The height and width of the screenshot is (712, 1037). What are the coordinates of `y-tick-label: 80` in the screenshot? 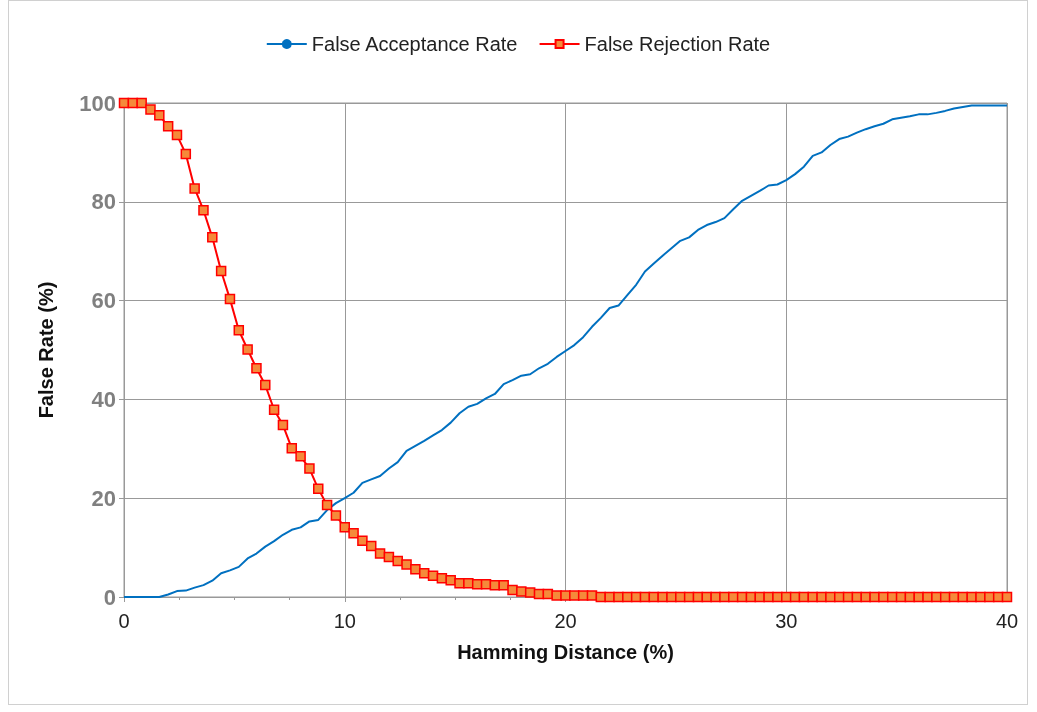 It's located at (103, 202).